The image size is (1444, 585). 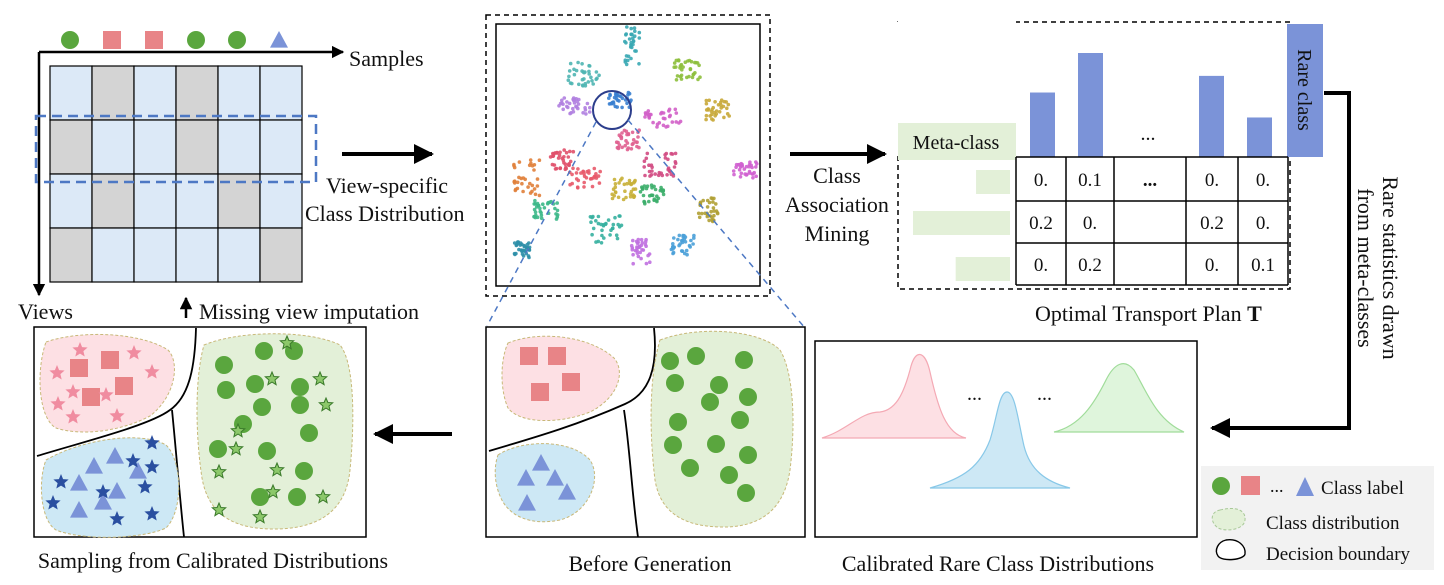 I want to click on square-icon, so click(x=571, y=382).